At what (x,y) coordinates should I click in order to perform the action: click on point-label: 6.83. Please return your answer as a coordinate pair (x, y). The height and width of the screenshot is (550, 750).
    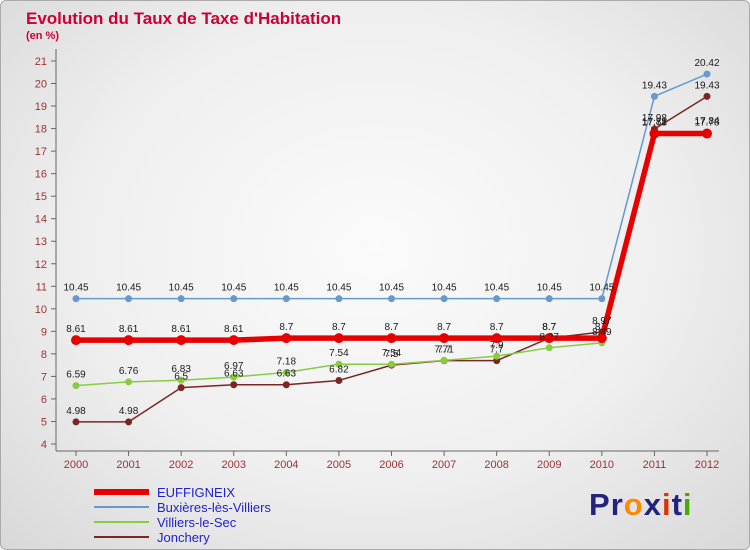
    Looking at the image, I should click on (181, 369).